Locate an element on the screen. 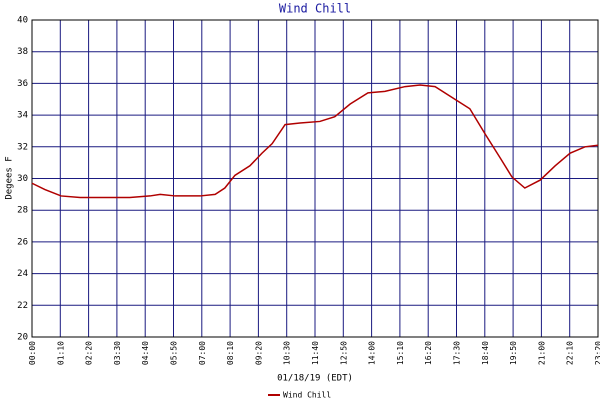 The image size is (600, 400). y-tick-label: 22 is located at coordinates (22, 306).